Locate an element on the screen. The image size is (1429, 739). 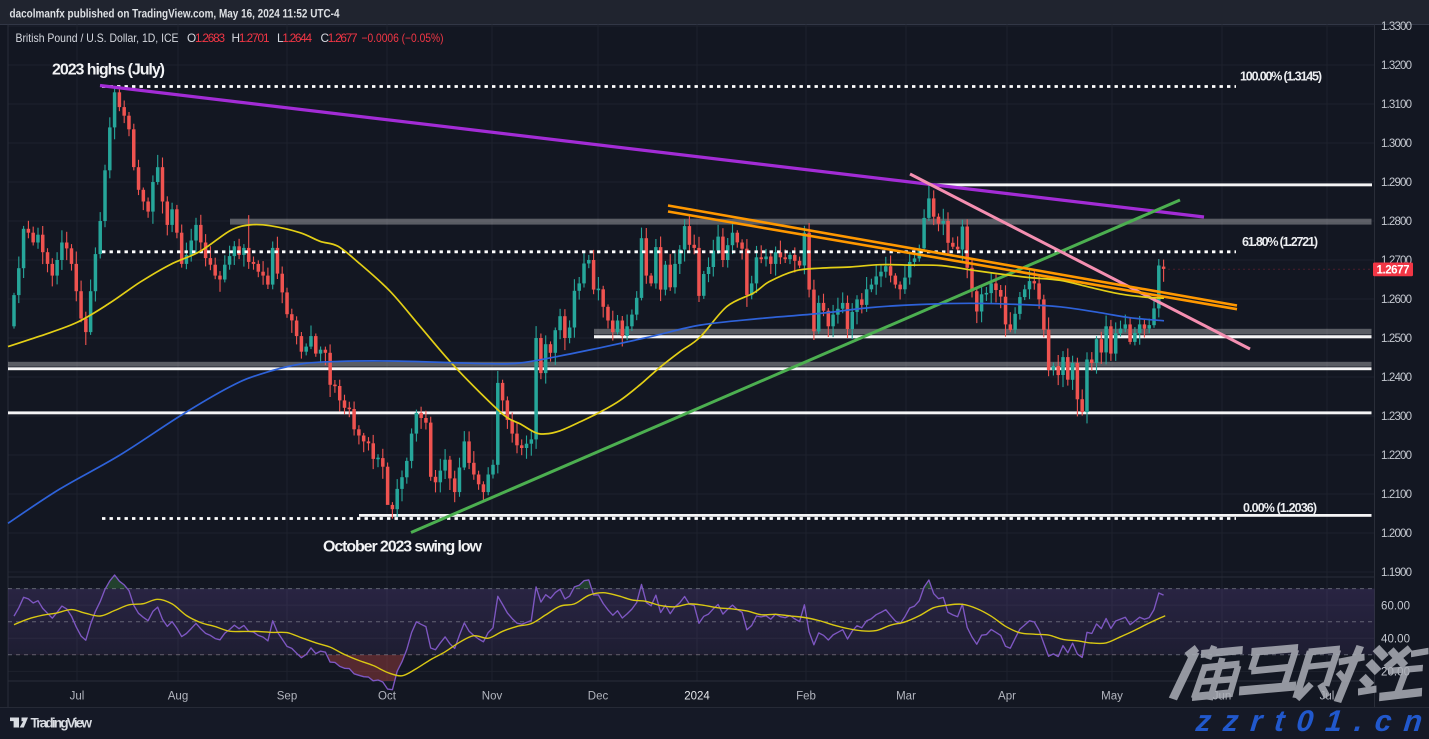
svg-text: 1.2600 is located at coordinates (1396, 300).